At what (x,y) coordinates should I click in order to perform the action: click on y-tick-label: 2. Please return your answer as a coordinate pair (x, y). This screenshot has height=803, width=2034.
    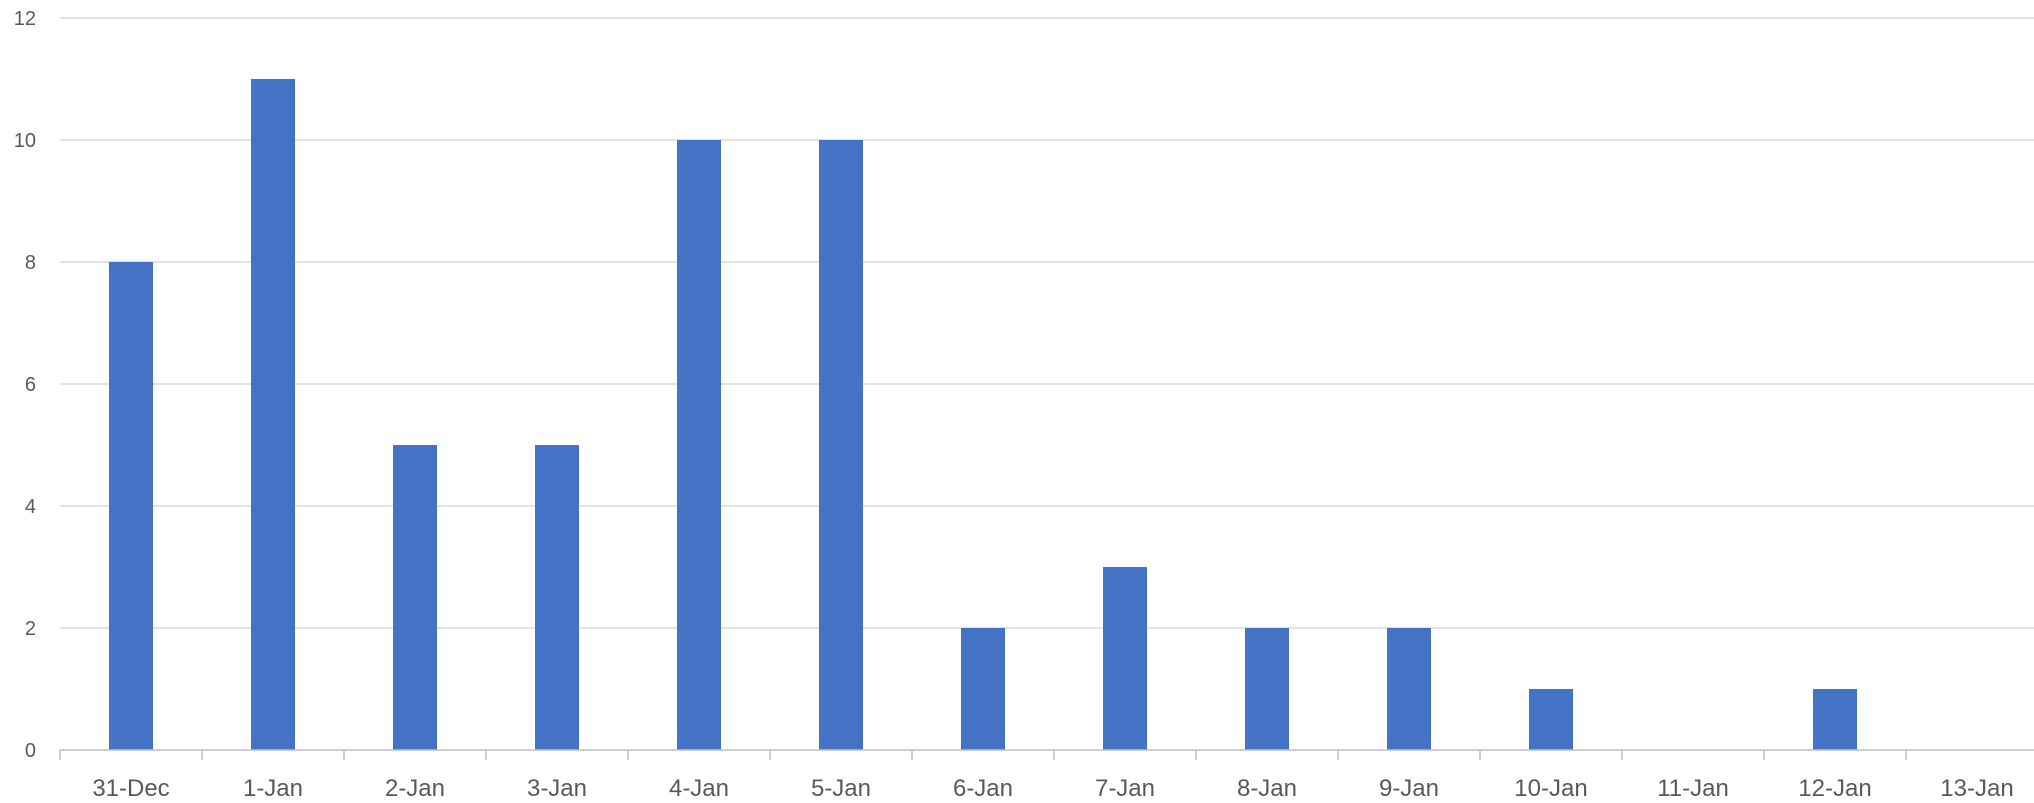
    Looking at the image, I should click on (30, 629).